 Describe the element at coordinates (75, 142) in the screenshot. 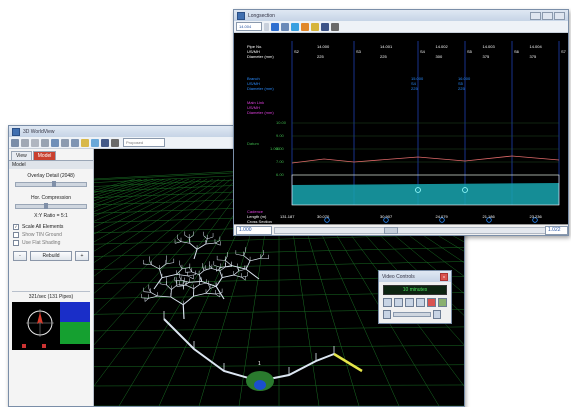

I see `measure-icon` at that location.